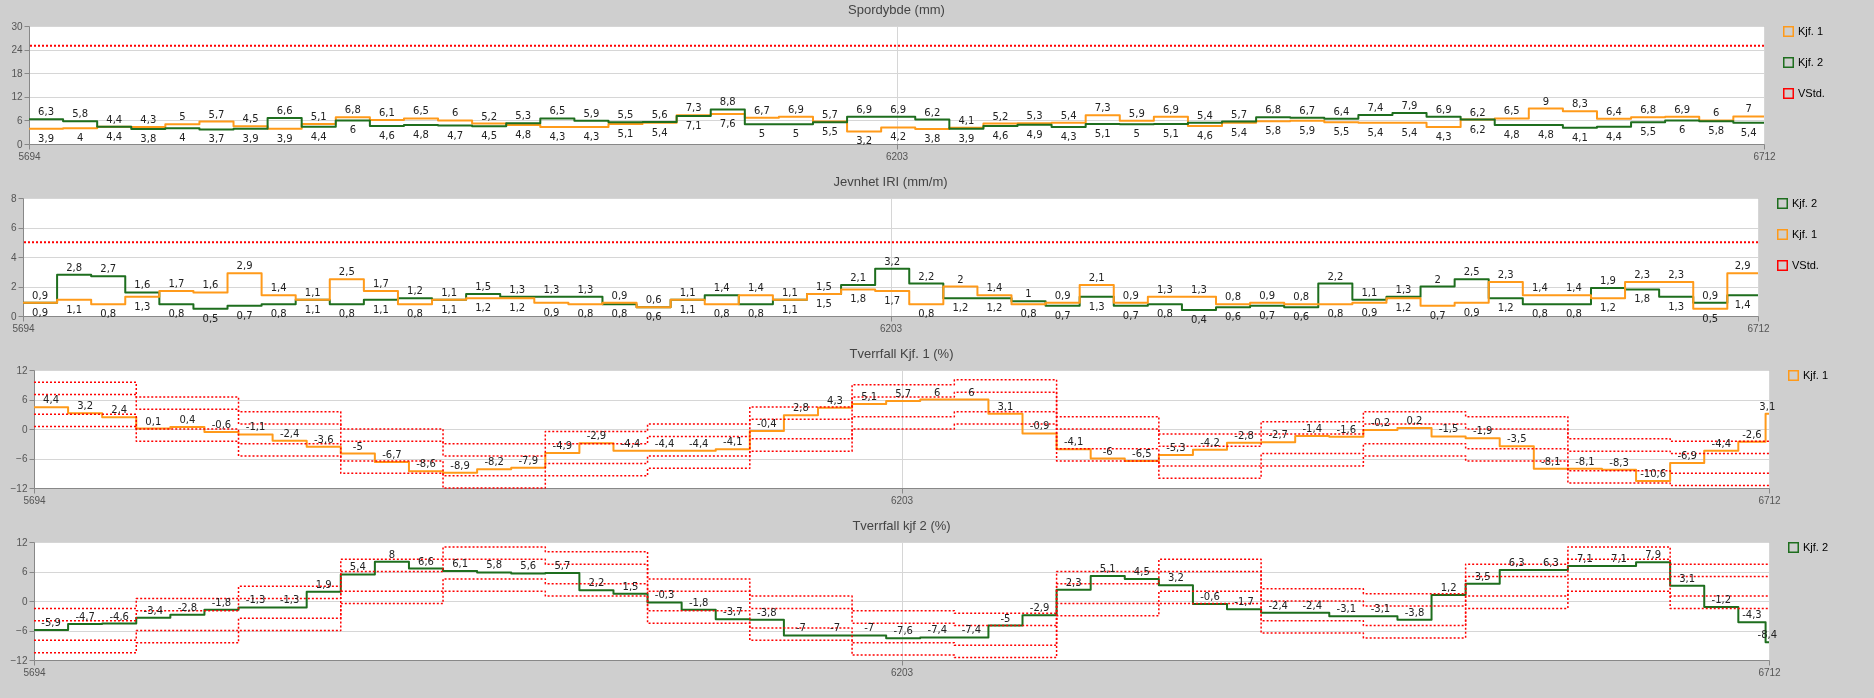 Image resolution: width=1874 pixels, height=698 pixels. What do you see at coordinates (1005, 406) in the screenshot?
I see `data-label: 3,1` at bounding box center [1005, 406].